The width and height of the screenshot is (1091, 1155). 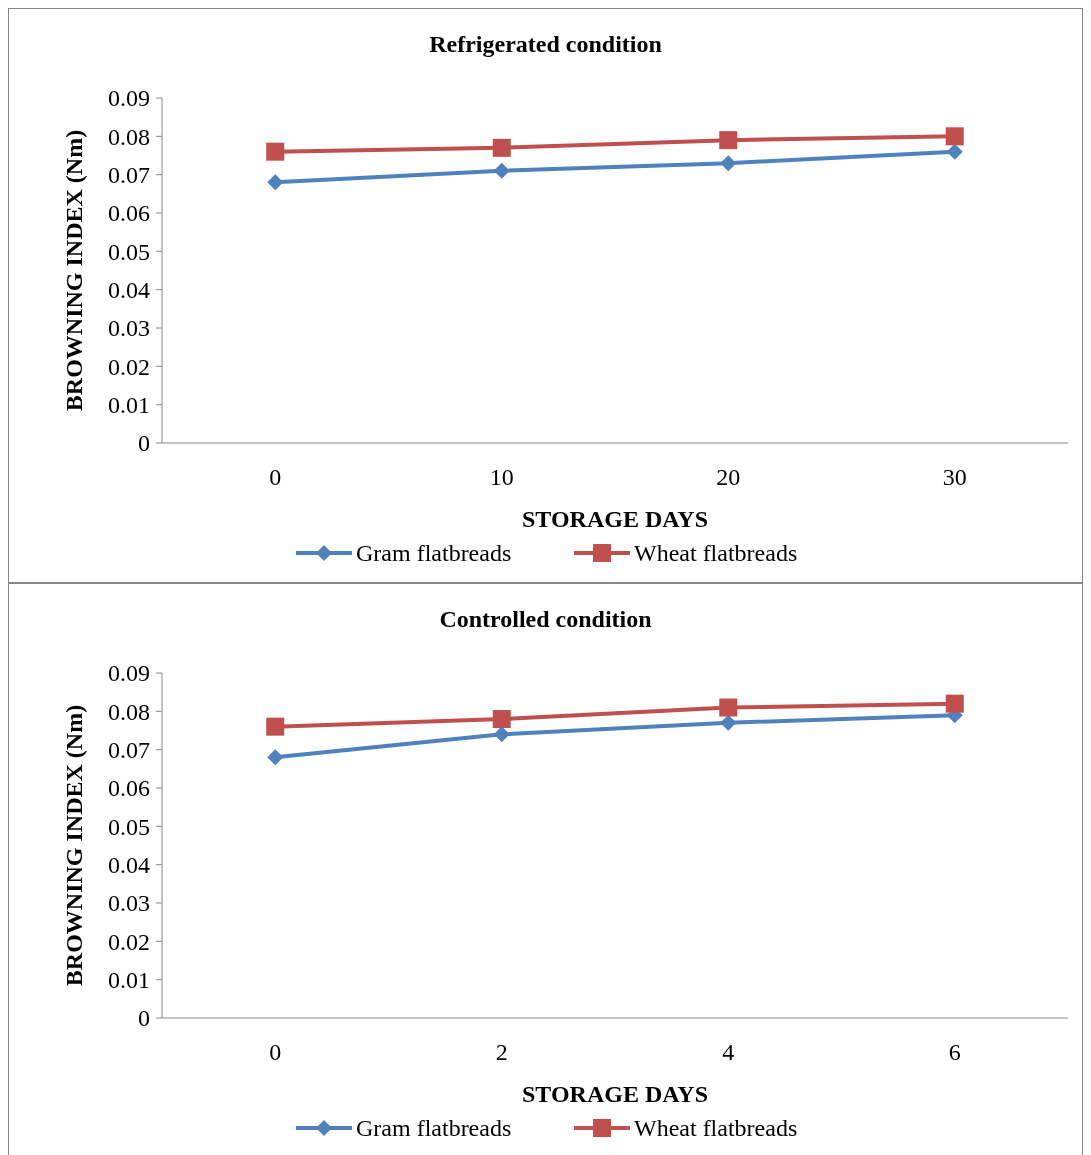 What do you see at coordinates (954, 477) in the screenshot?
I see `x-tick-label: 30` at bounding box center [954, 477].